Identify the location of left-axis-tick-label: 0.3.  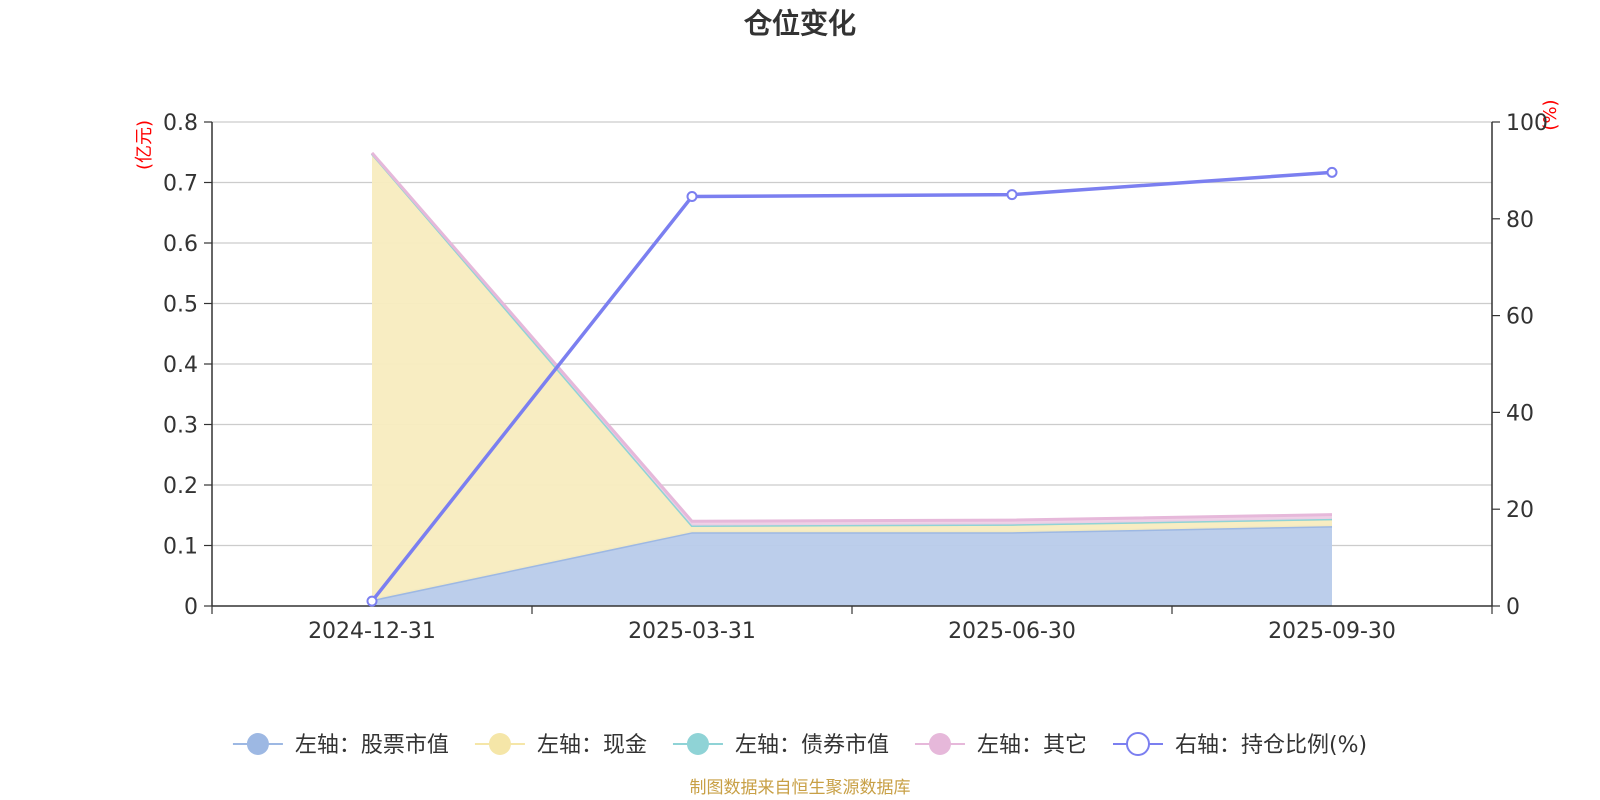
(180, 426).